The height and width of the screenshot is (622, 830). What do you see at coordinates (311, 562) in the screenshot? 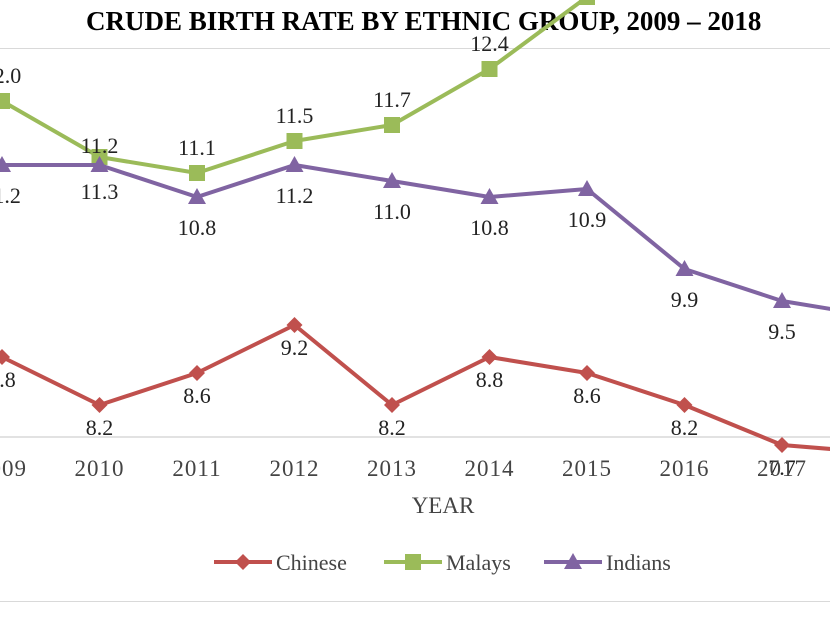
I see `legend-label: Chinese` at bounding box center [311, 562].